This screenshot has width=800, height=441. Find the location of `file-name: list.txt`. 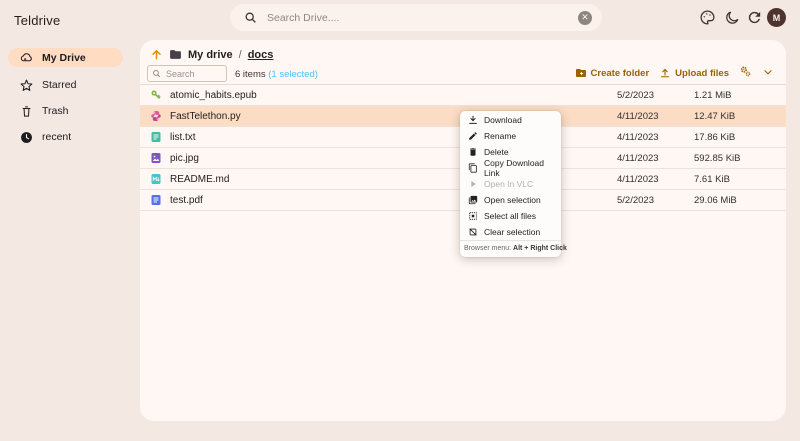

file-name: list.txt is located at coordinates (183, 137).